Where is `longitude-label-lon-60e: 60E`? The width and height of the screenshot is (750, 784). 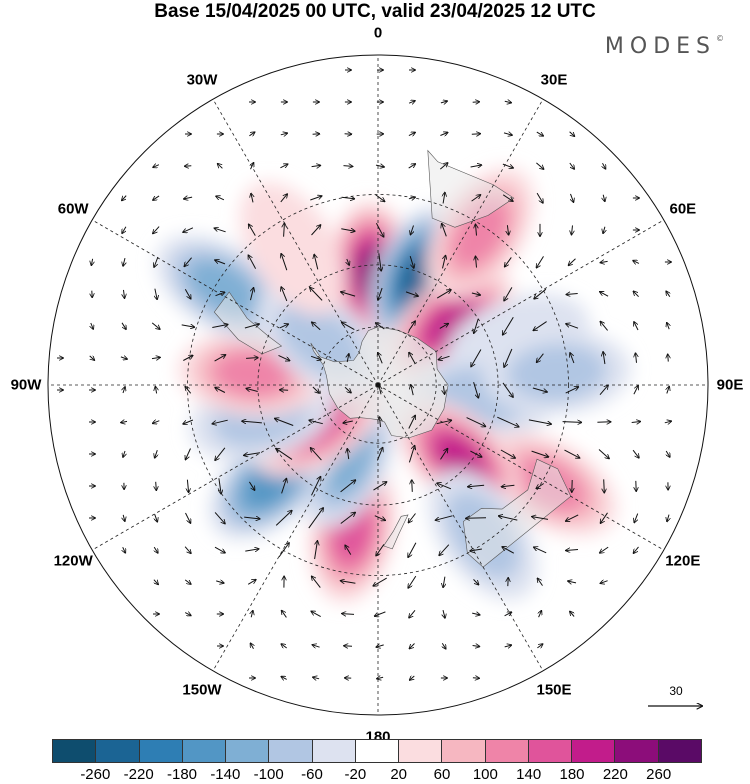
longitude-label-lon-60e: 60E is located at coordinates (682, 209).